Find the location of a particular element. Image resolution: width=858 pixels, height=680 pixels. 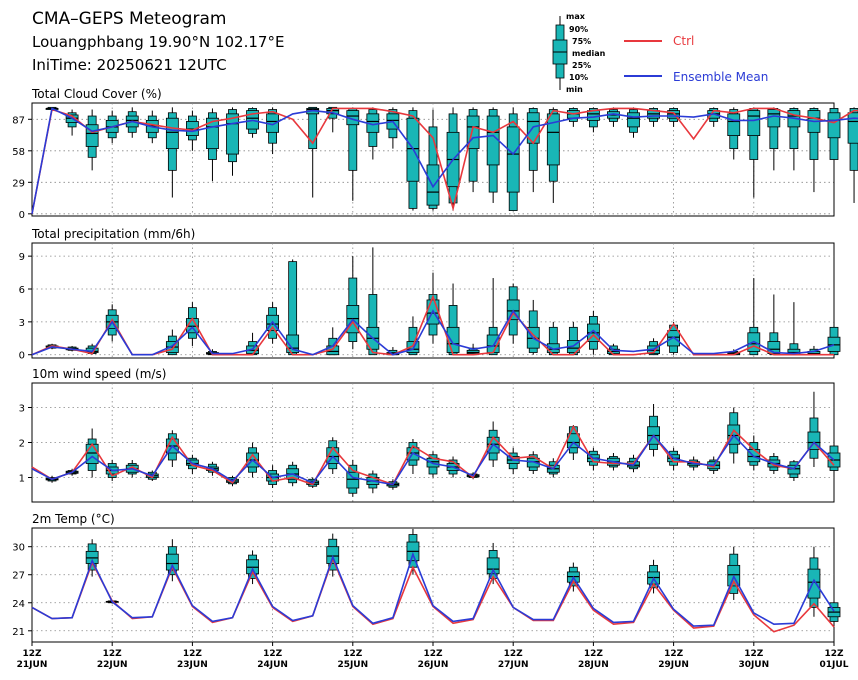

ctrl-series-line is located at coordinates (432, 325).